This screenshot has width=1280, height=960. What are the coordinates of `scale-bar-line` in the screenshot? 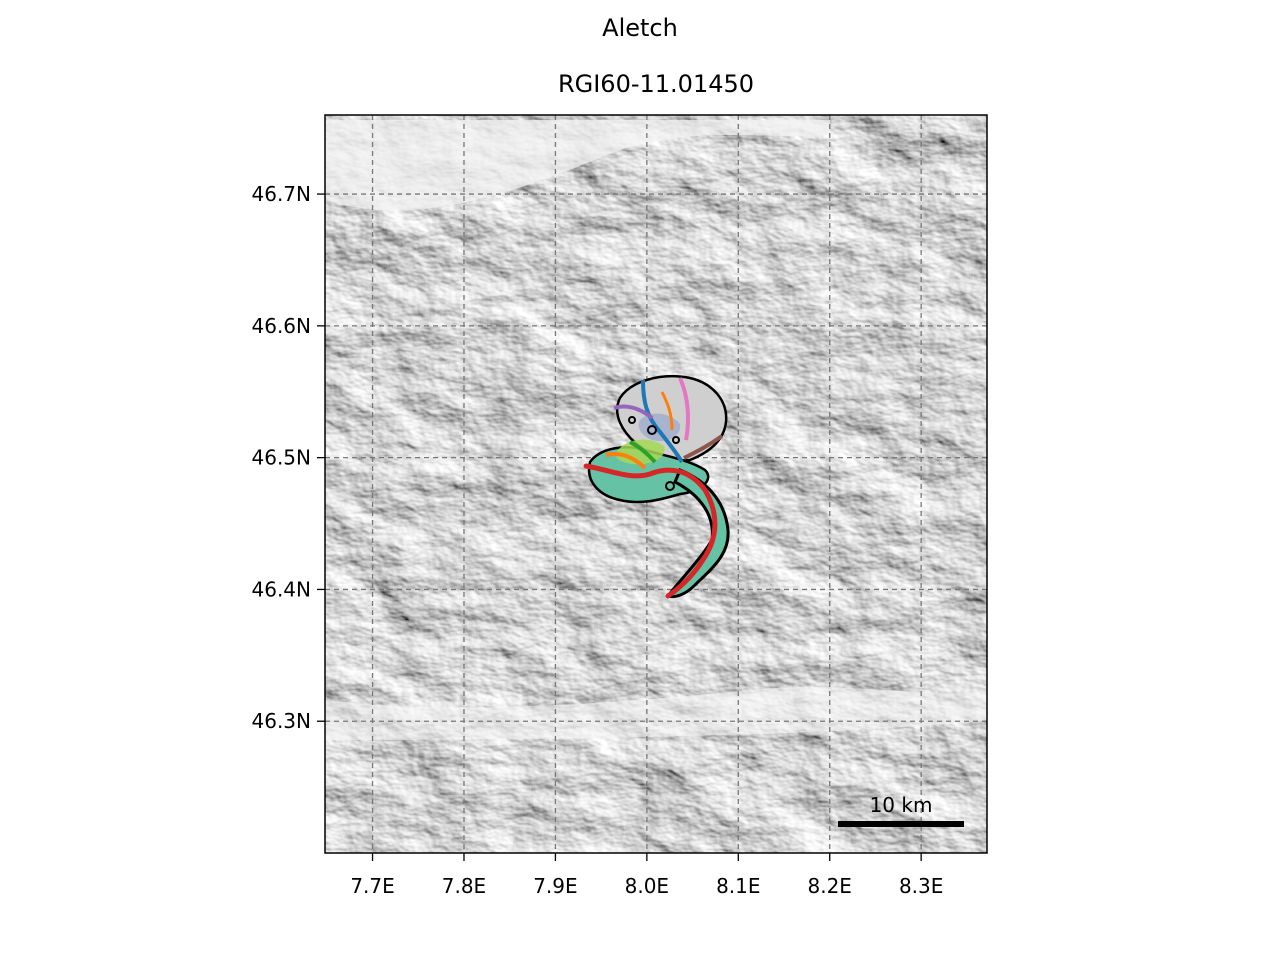 It's located at (901, 824).